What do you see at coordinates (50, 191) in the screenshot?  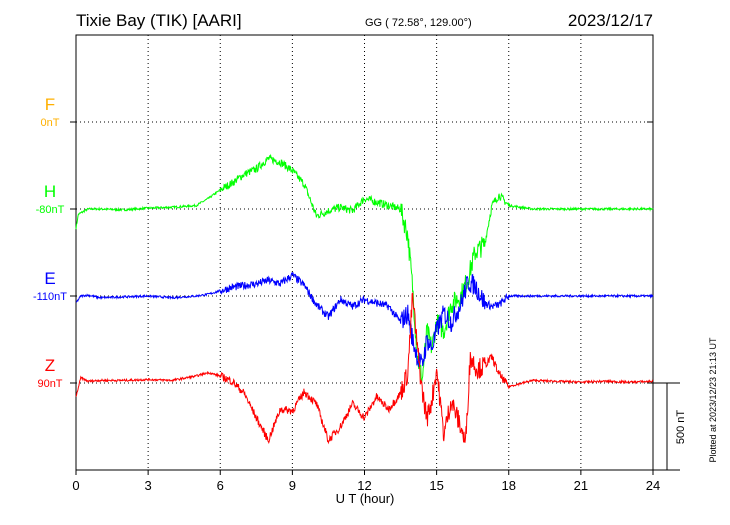 I see `component-label-h: H` at bounding box center [50, 191].